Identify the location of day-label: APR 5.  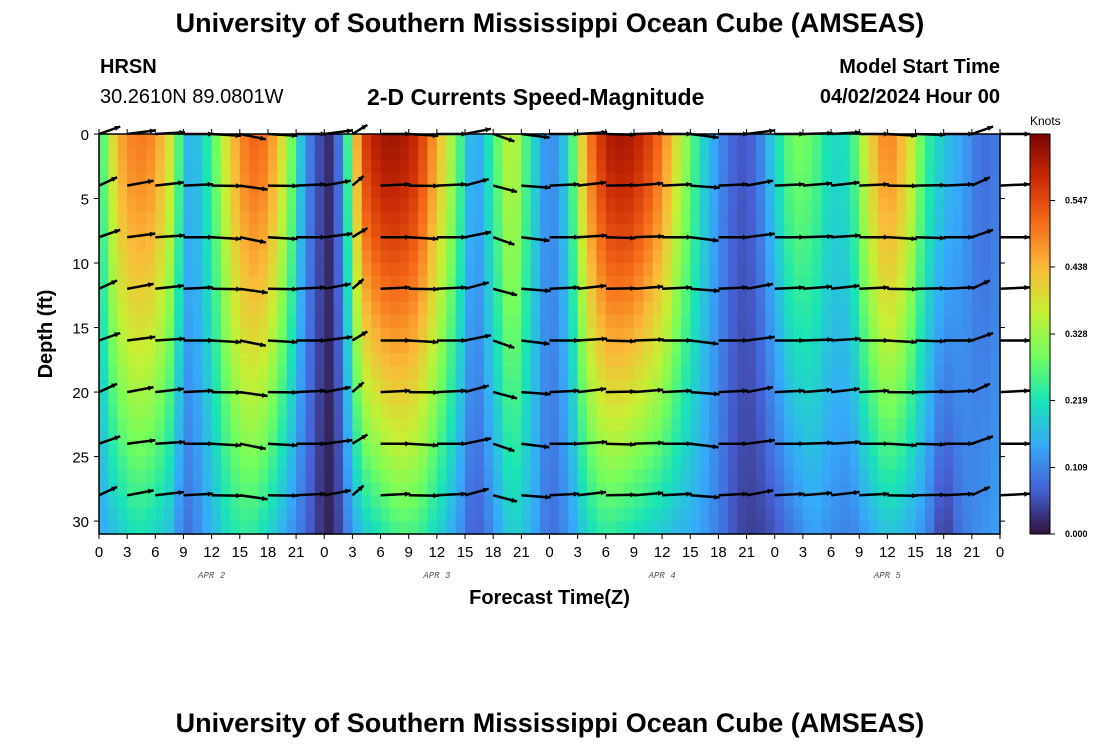
(887, 576).